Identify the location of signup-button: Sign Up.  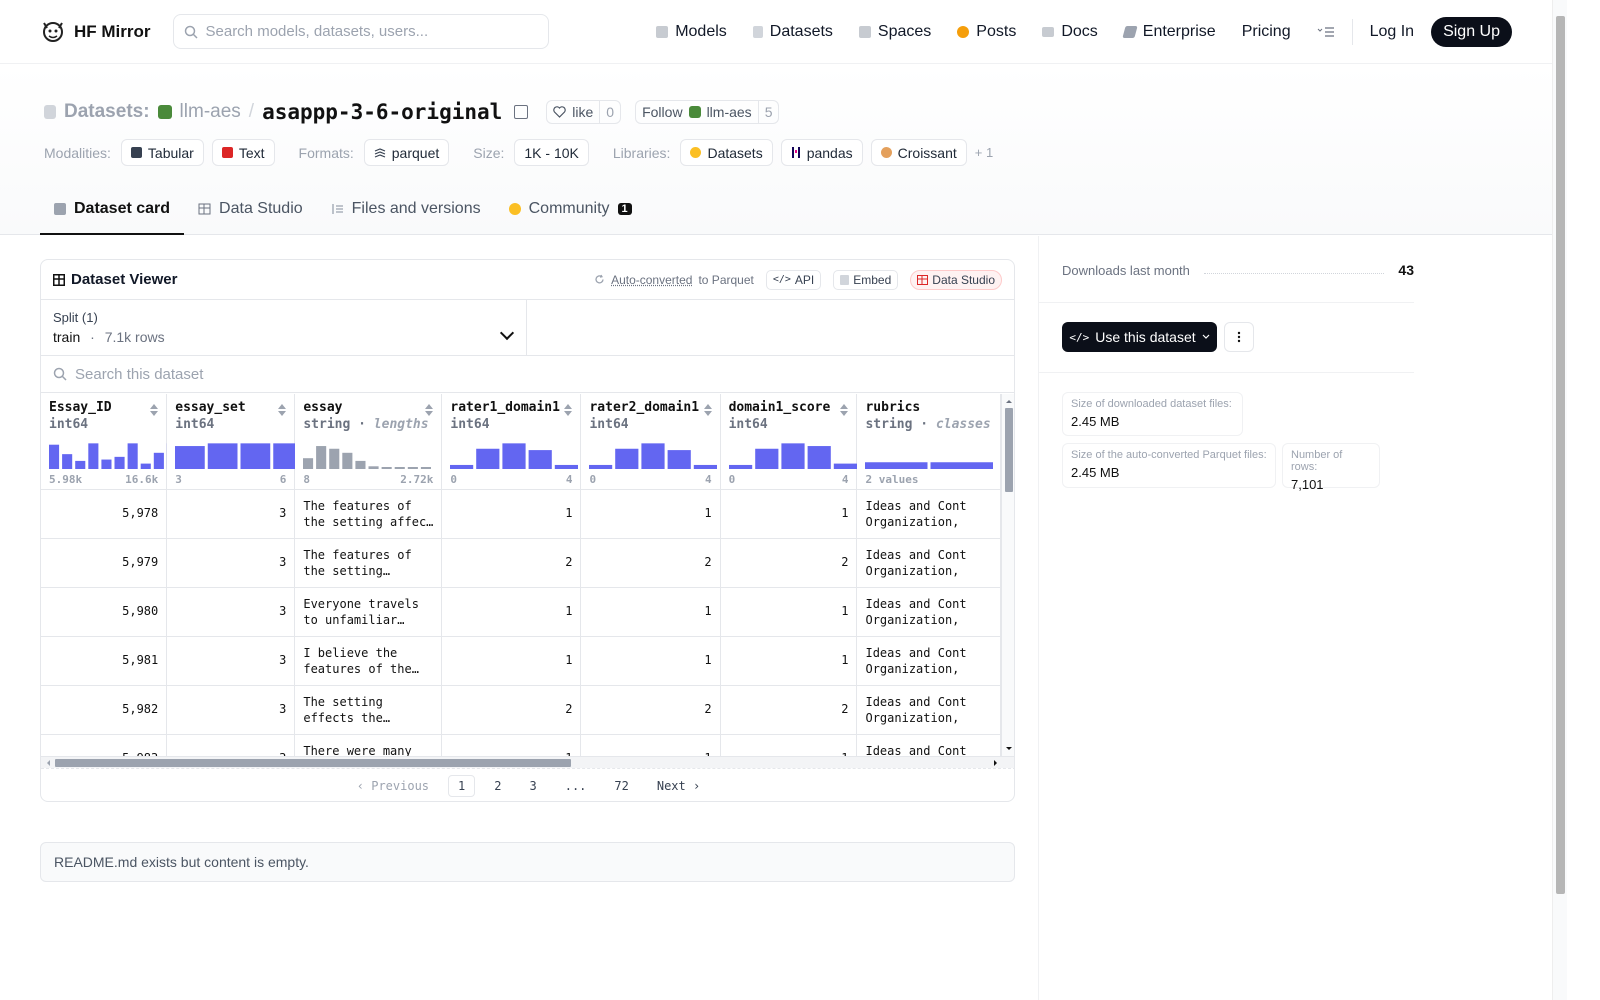
(1471, 31).